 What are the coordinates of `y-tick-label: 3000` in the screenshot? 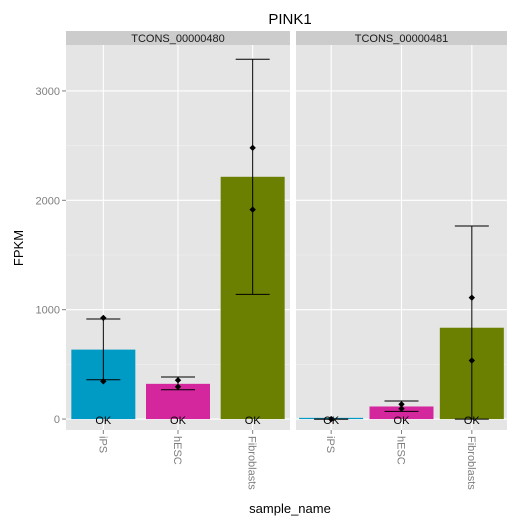 It's located at (48, 92).